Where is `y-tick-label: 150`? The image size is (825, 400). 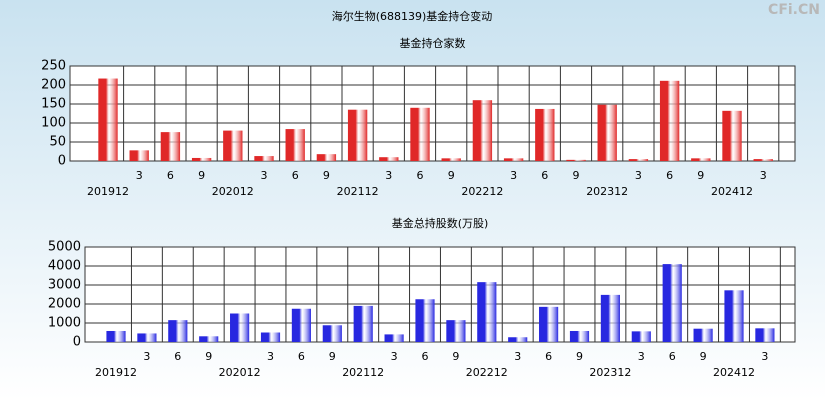
y-tick-label: 150 is located at coordinates (53, 104).